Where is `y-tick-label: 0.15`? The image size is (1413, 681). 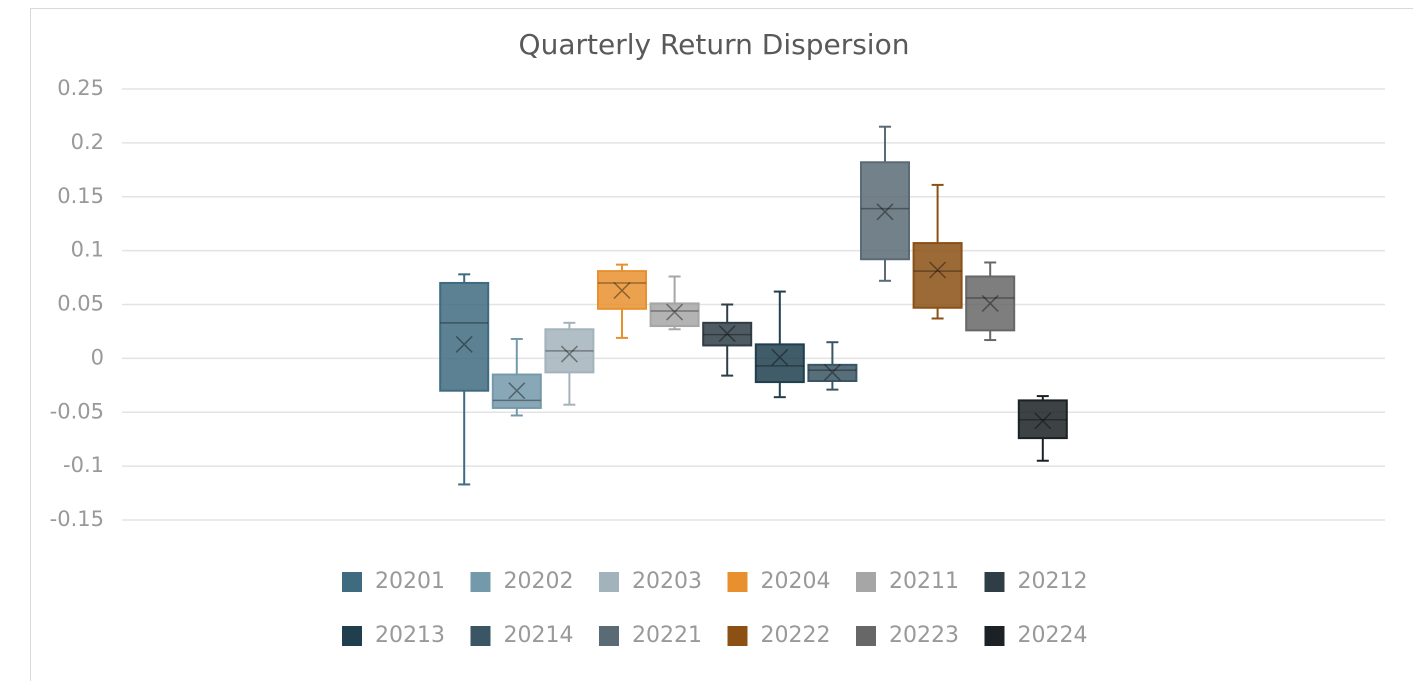
y-tick-label: 0.15 is located at coordinates (80, 196).